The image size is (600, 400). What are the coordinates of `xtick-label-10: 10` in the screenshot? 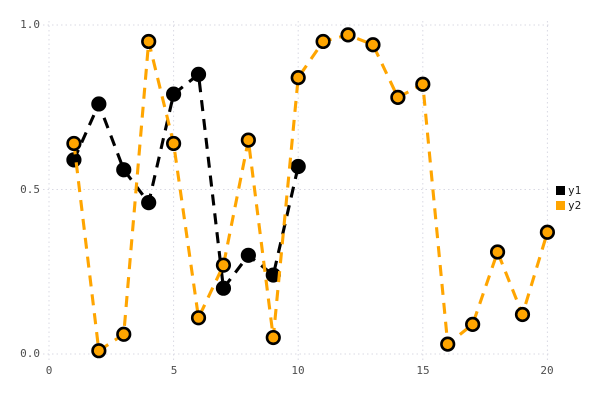 It's located at (298, 370).